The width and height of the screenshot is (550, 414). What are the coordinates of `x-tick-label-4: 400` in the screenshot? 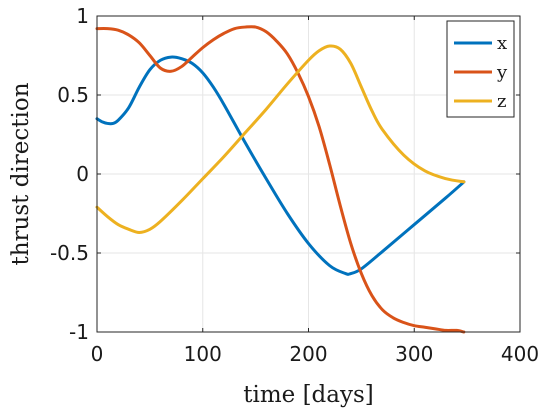 It's located at (520, 354).